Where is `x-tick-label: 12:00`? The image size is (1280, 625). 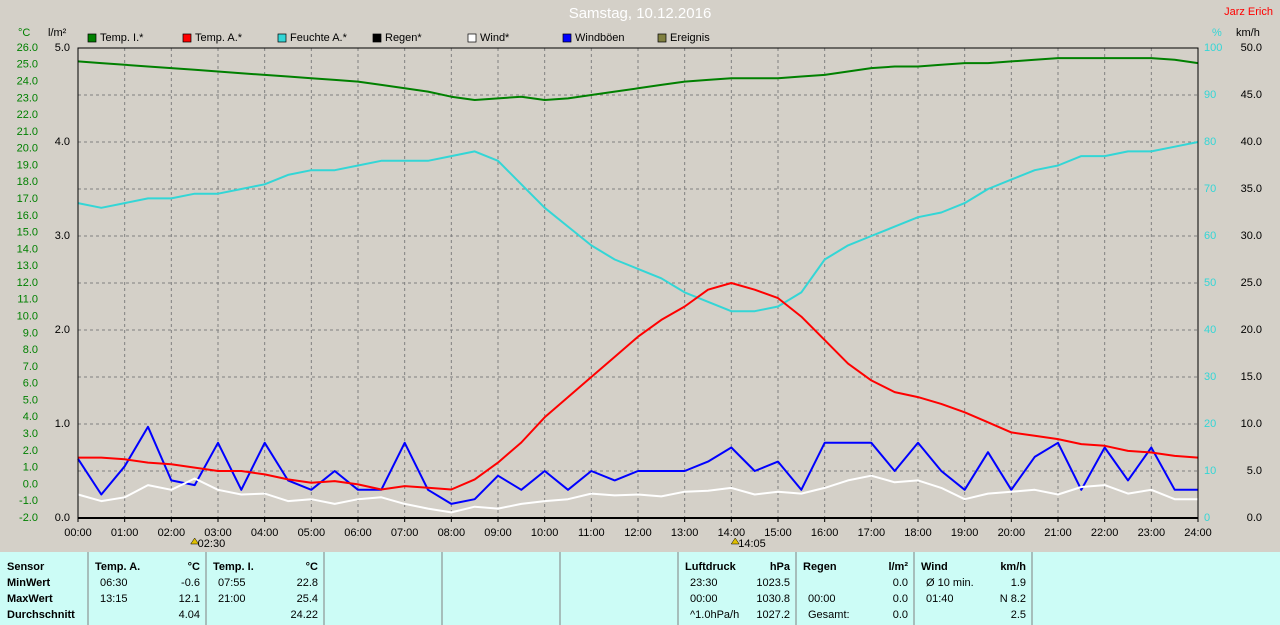 x-tick-label: 12:00 is located at coordinates (638, 533).